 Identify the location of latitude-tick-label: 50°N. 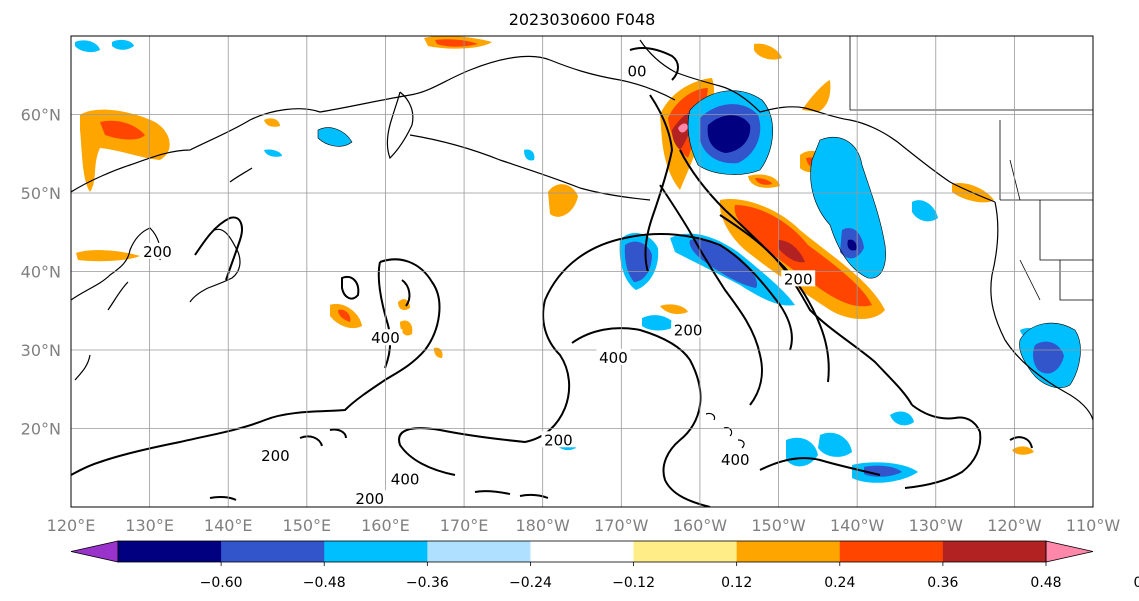
(41, 193).